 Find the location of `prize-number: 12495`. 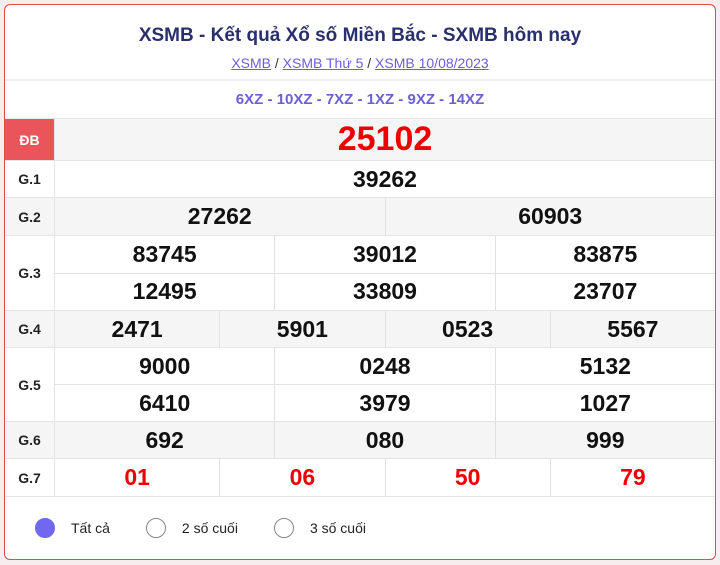

prize-number: 12495 is located at coordinates (164, 291).